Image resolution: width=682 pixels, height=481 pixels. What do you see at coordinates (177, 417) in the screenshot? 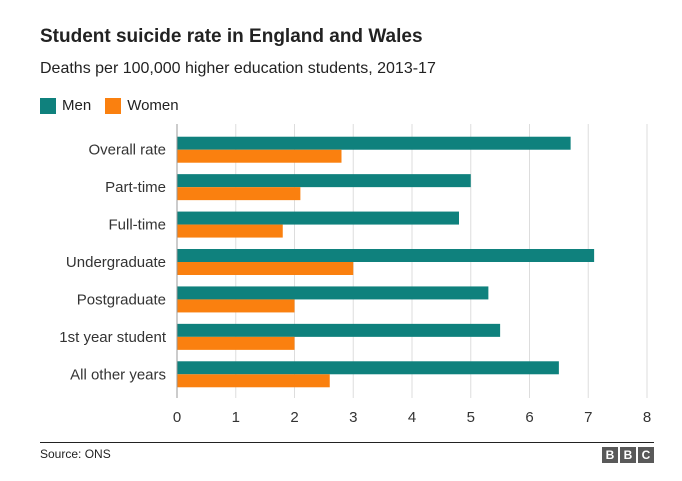
I see `x-tick-label: 0` at bounding box center [177, 417].